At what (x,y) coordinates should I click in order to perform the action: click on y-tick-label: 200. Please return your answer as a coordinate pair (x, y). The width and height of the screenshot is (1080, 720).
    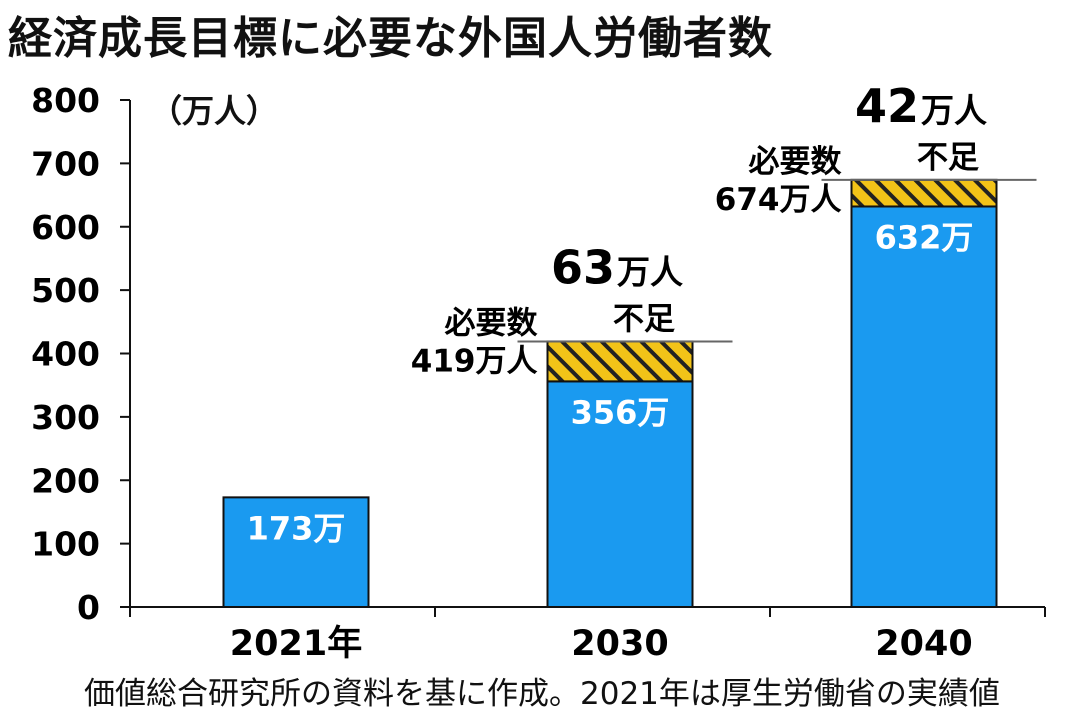
    Looking at the image, I should click on (65, 480).